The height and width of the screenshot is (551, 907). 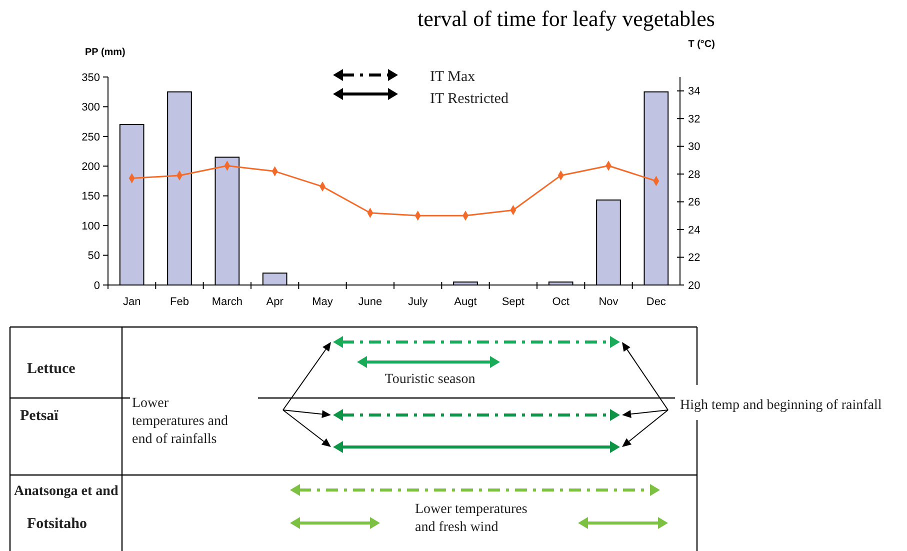 What do you see at coordinates (694, 286) in the screenshot?
I see `y2-tick-label: 20` at bounding box center [694, 286].